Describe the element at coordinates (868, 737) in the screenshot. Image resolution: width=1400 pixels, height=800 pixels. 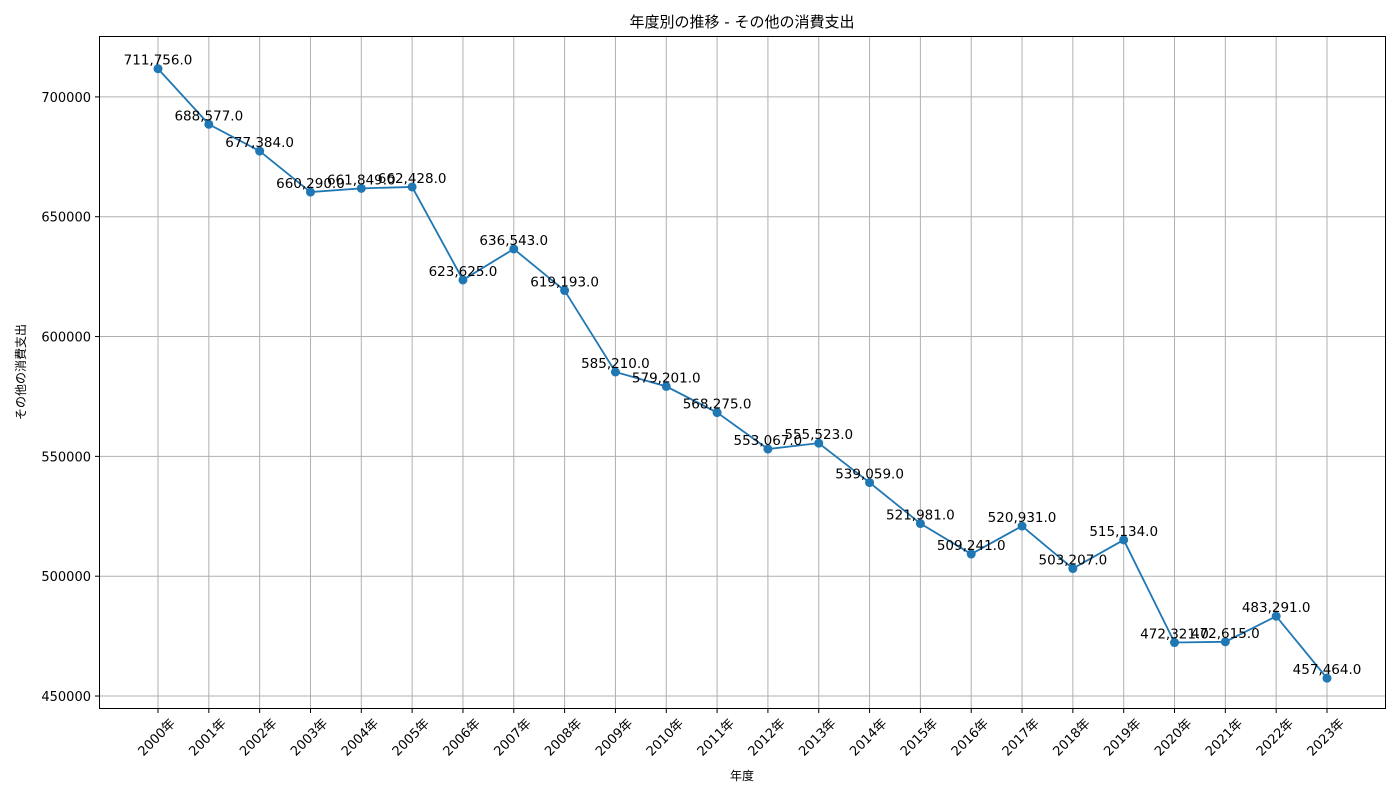
I see `x-tick-label: 2014年` at that location.